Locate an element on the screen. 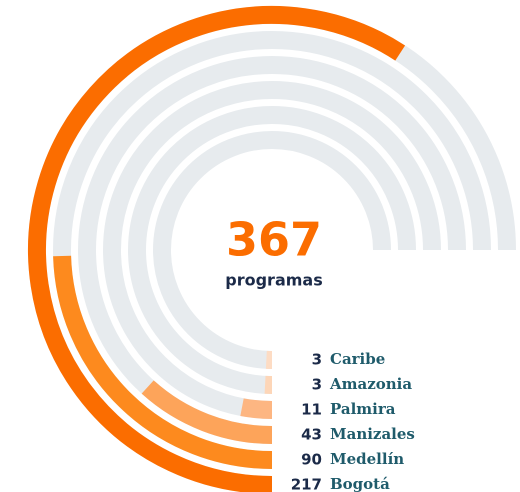  total-value: 367 is located at coordinates (274, 240).